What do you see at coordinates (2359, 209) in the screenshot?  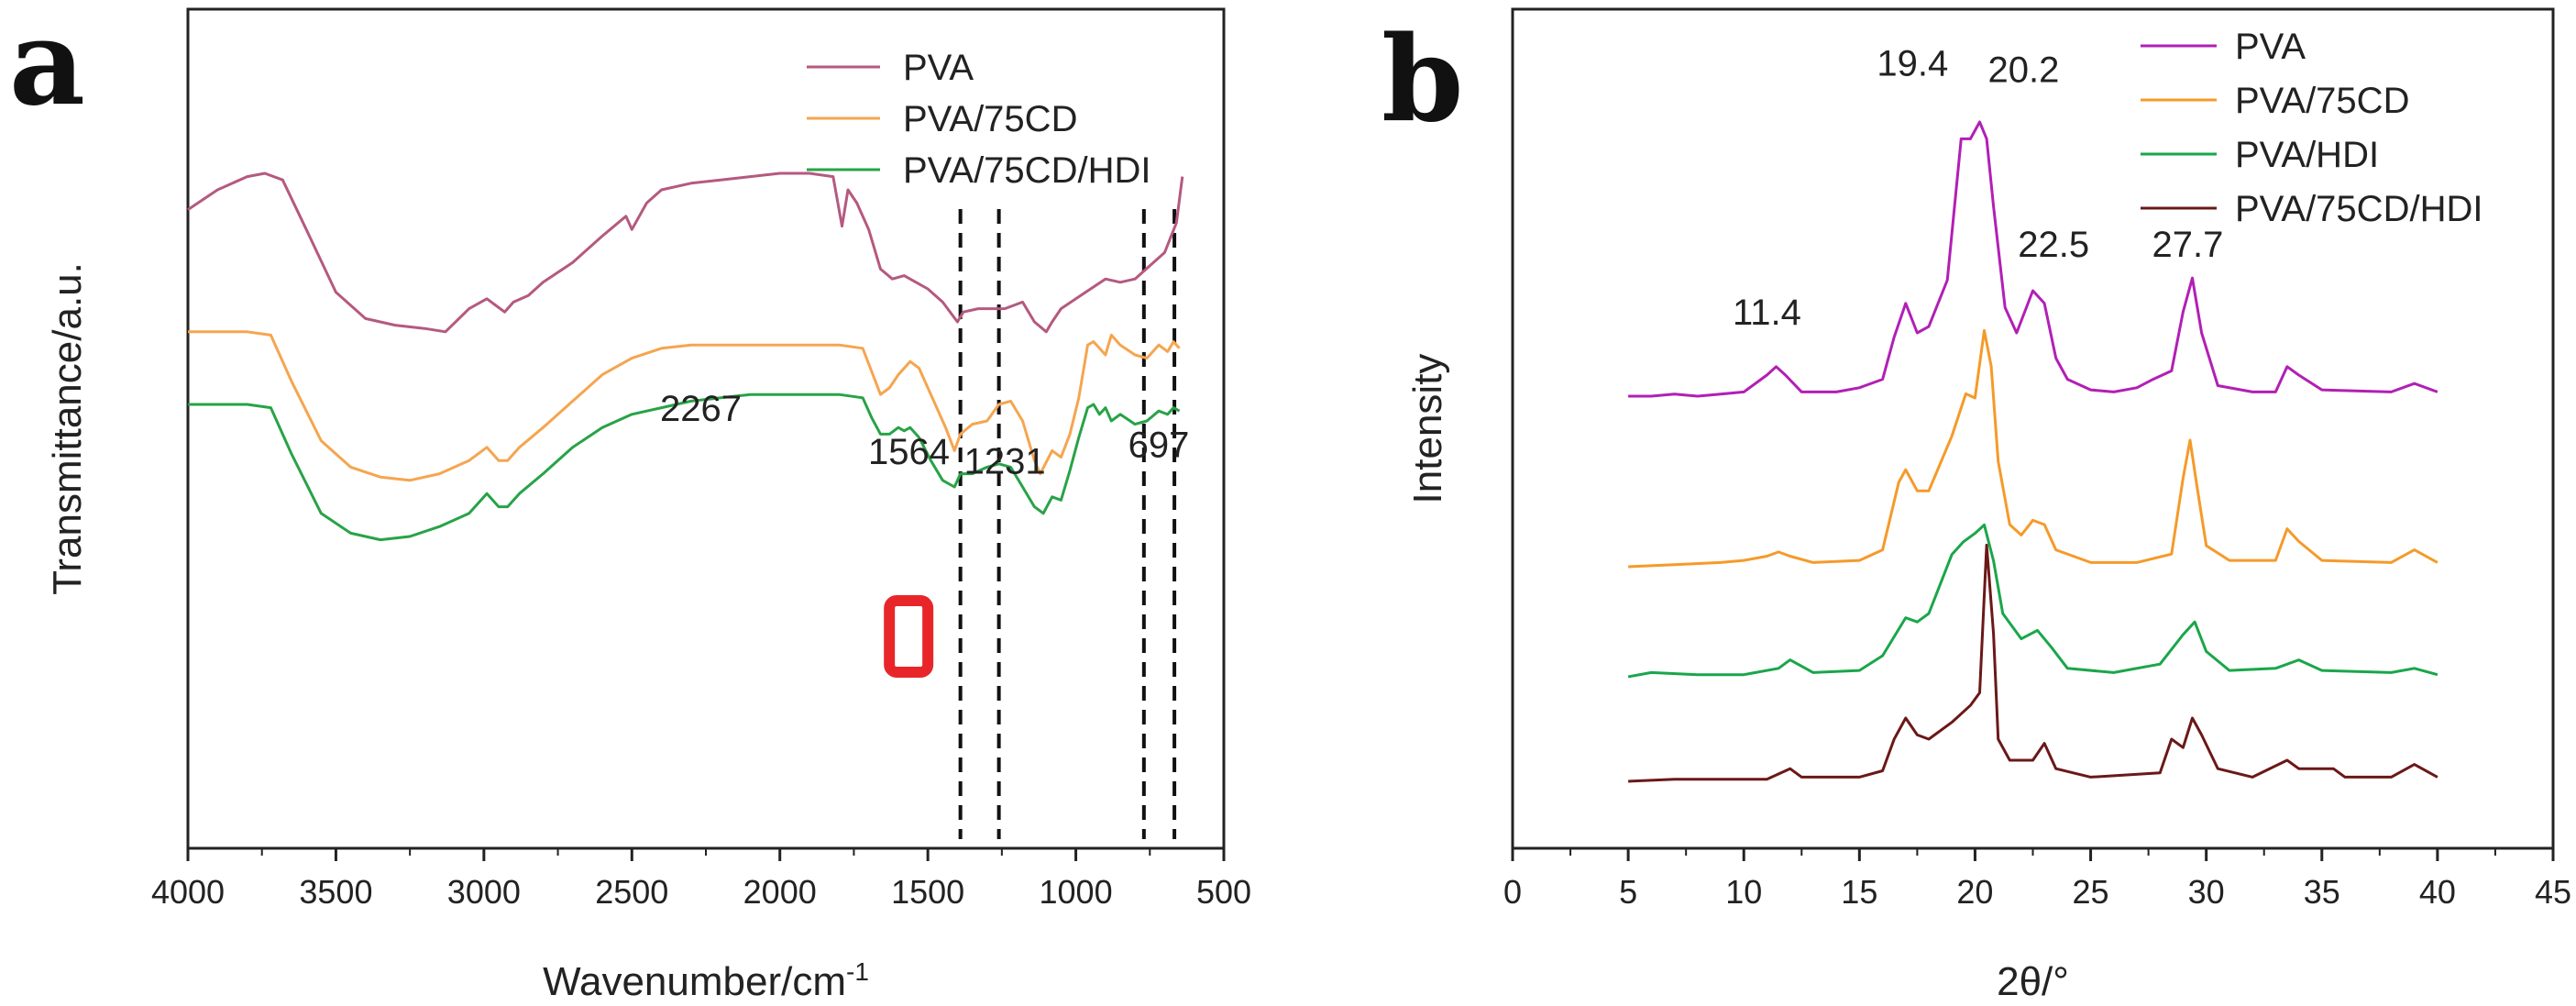 I see `panel-b-legend-label-pva-75cd-hdi: PVA/75CD/HDI` at bounding box center [2359, 209].